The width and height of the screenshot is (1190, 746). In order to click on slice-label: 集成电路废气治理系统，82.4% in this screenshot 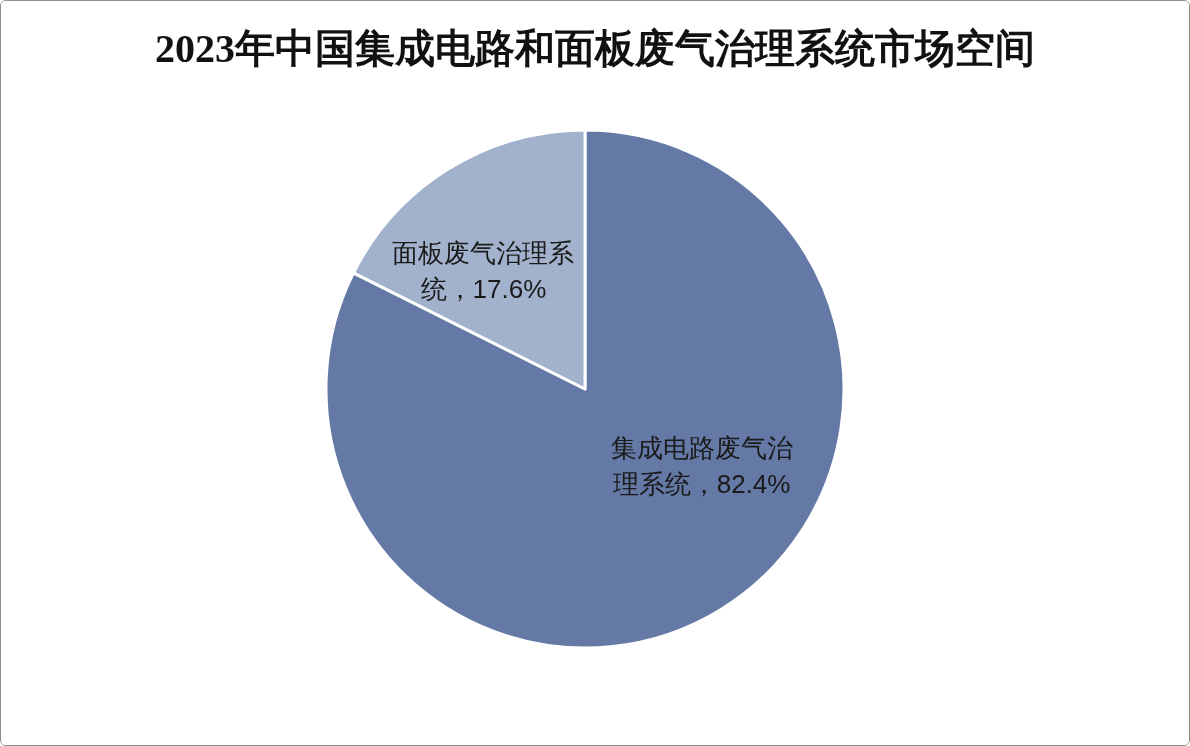, I will do `click(701, 465)`.